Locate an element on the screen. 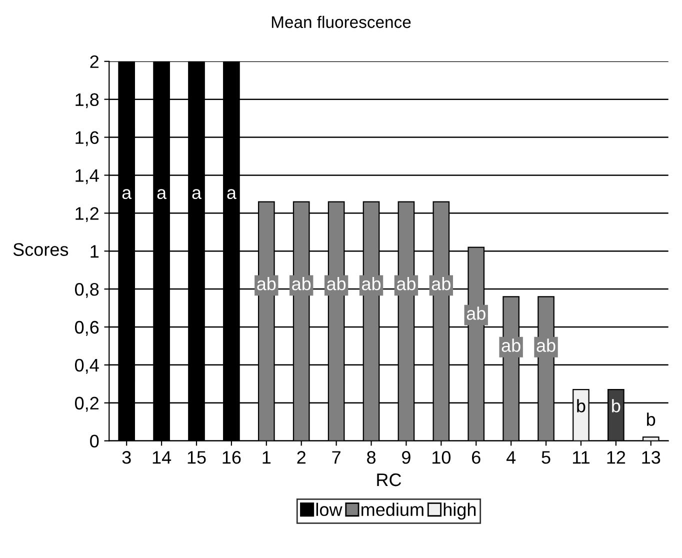  x-axis-title: RC is located at coordinates (389, 479).